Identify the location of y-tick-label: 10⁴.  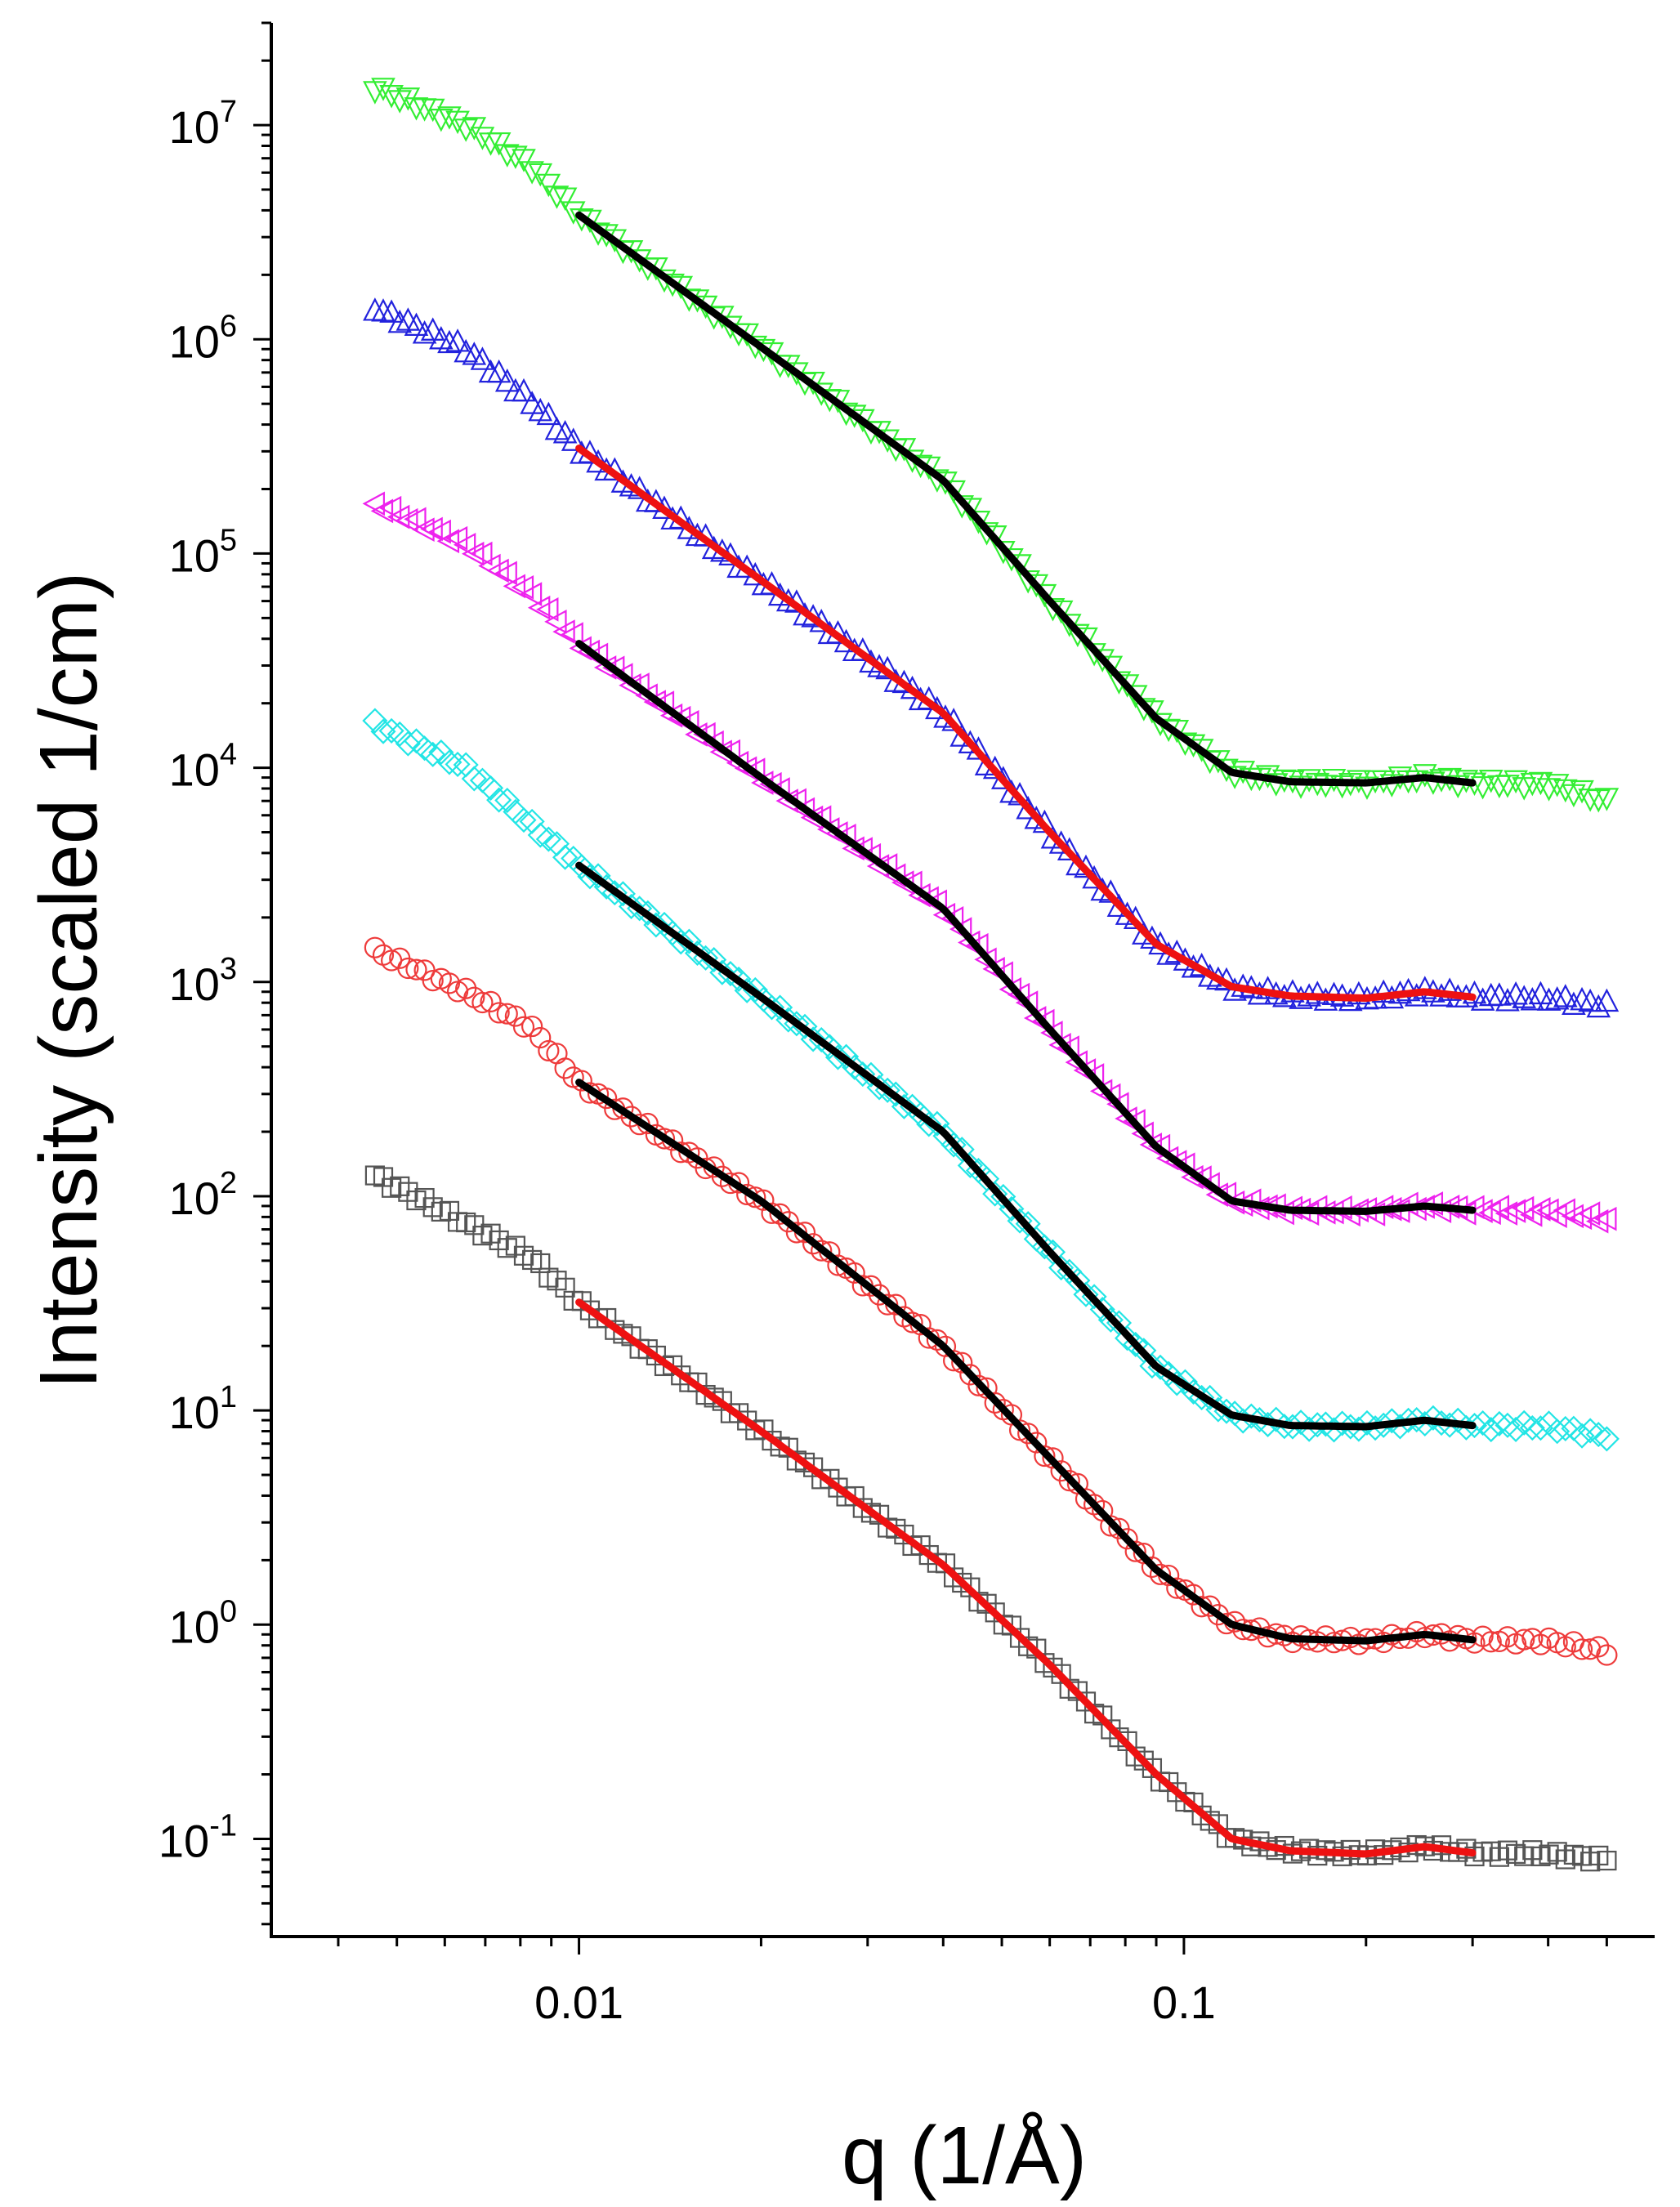
(203, 767).